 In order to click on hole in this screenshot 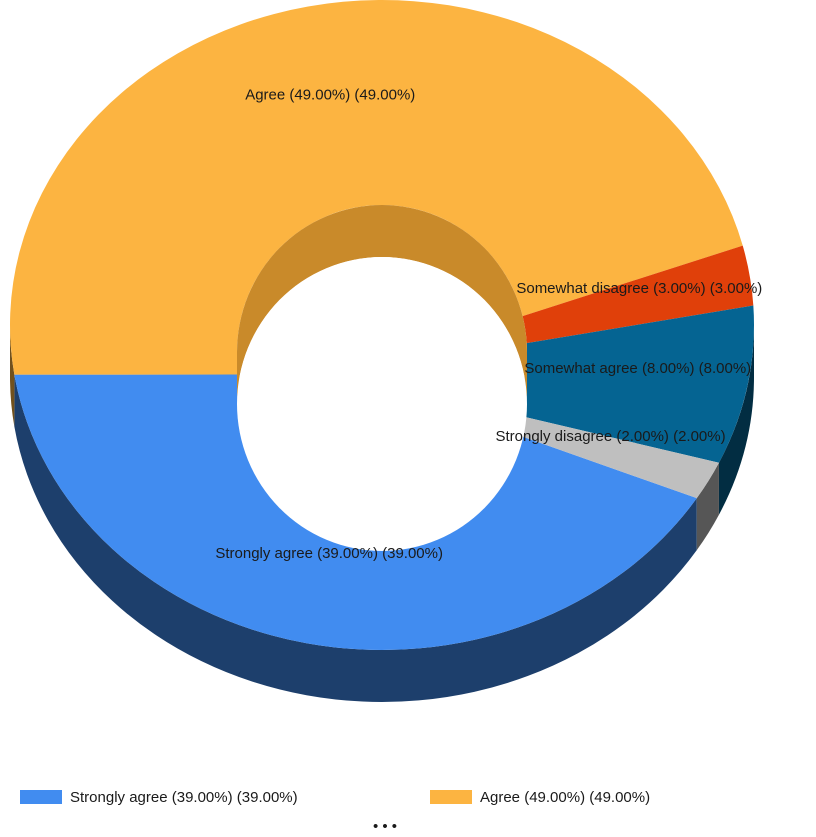, I will do `click(382, 404)`.